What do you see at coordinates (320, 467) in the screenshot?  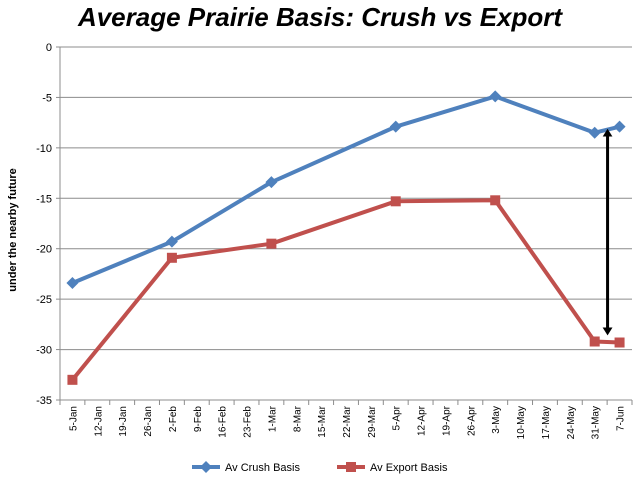 I see `legend: Av Crush Basis Av Export Basis` at bounding box center [320, 467].